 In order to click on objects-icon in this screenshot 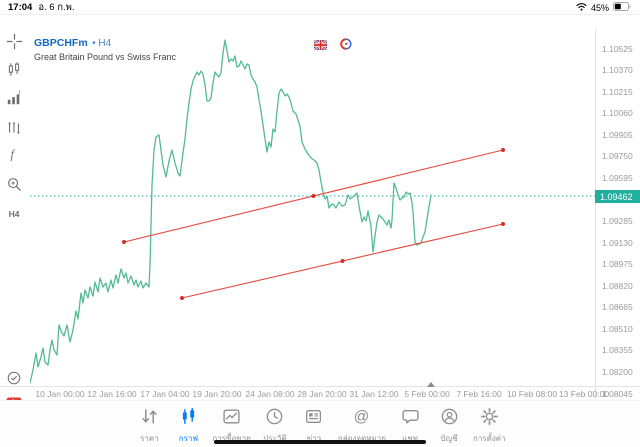, I will do `click(14, 128)`.